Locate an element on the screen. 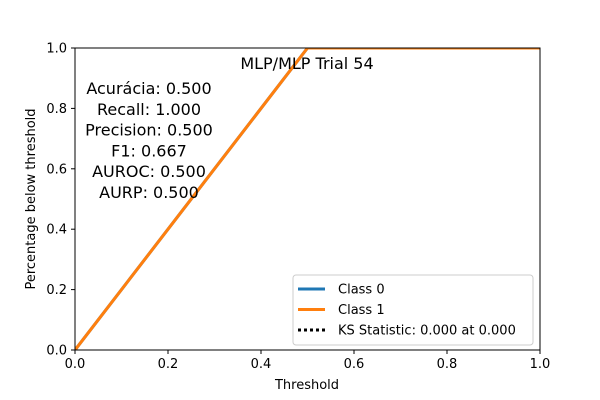 The height and width of the screenshot is (400, 600). y-tick-label: 1.0 is located at coordinates (56, 49).